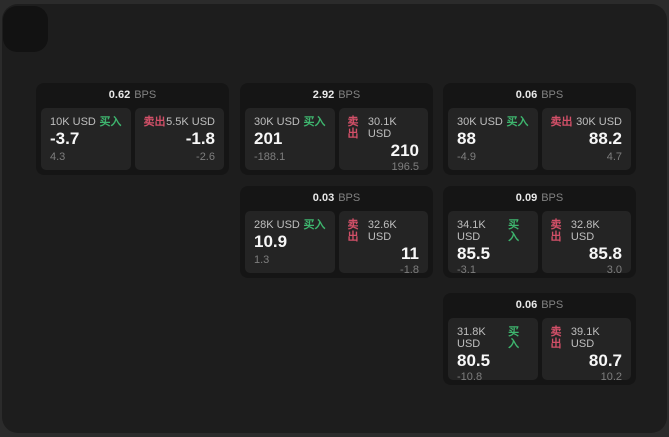 The image size is (669, 437). What do you see at coordinates (539, 198) in the screenshot?
I see `card-header: 0.09 BPS` at bounding box center [539, 198].